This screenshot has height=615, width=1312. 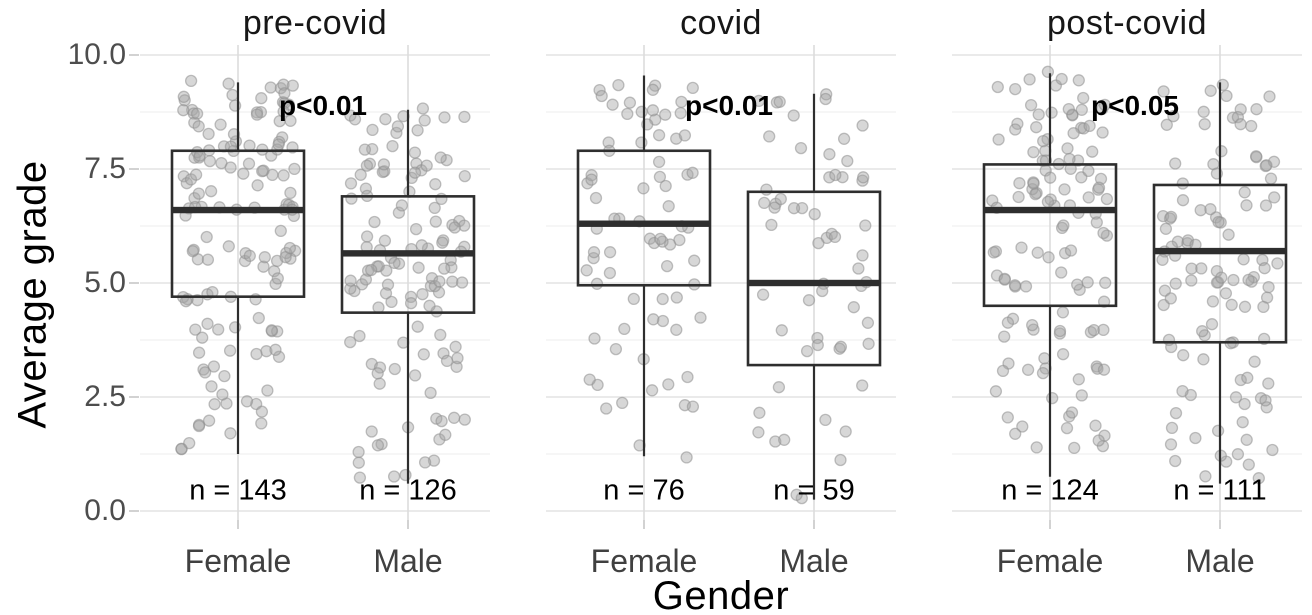 What do you see at coordinates (315, 23) in the screenshot?
I see `facet-title: pre-covid` at bounding box center [315, 23].